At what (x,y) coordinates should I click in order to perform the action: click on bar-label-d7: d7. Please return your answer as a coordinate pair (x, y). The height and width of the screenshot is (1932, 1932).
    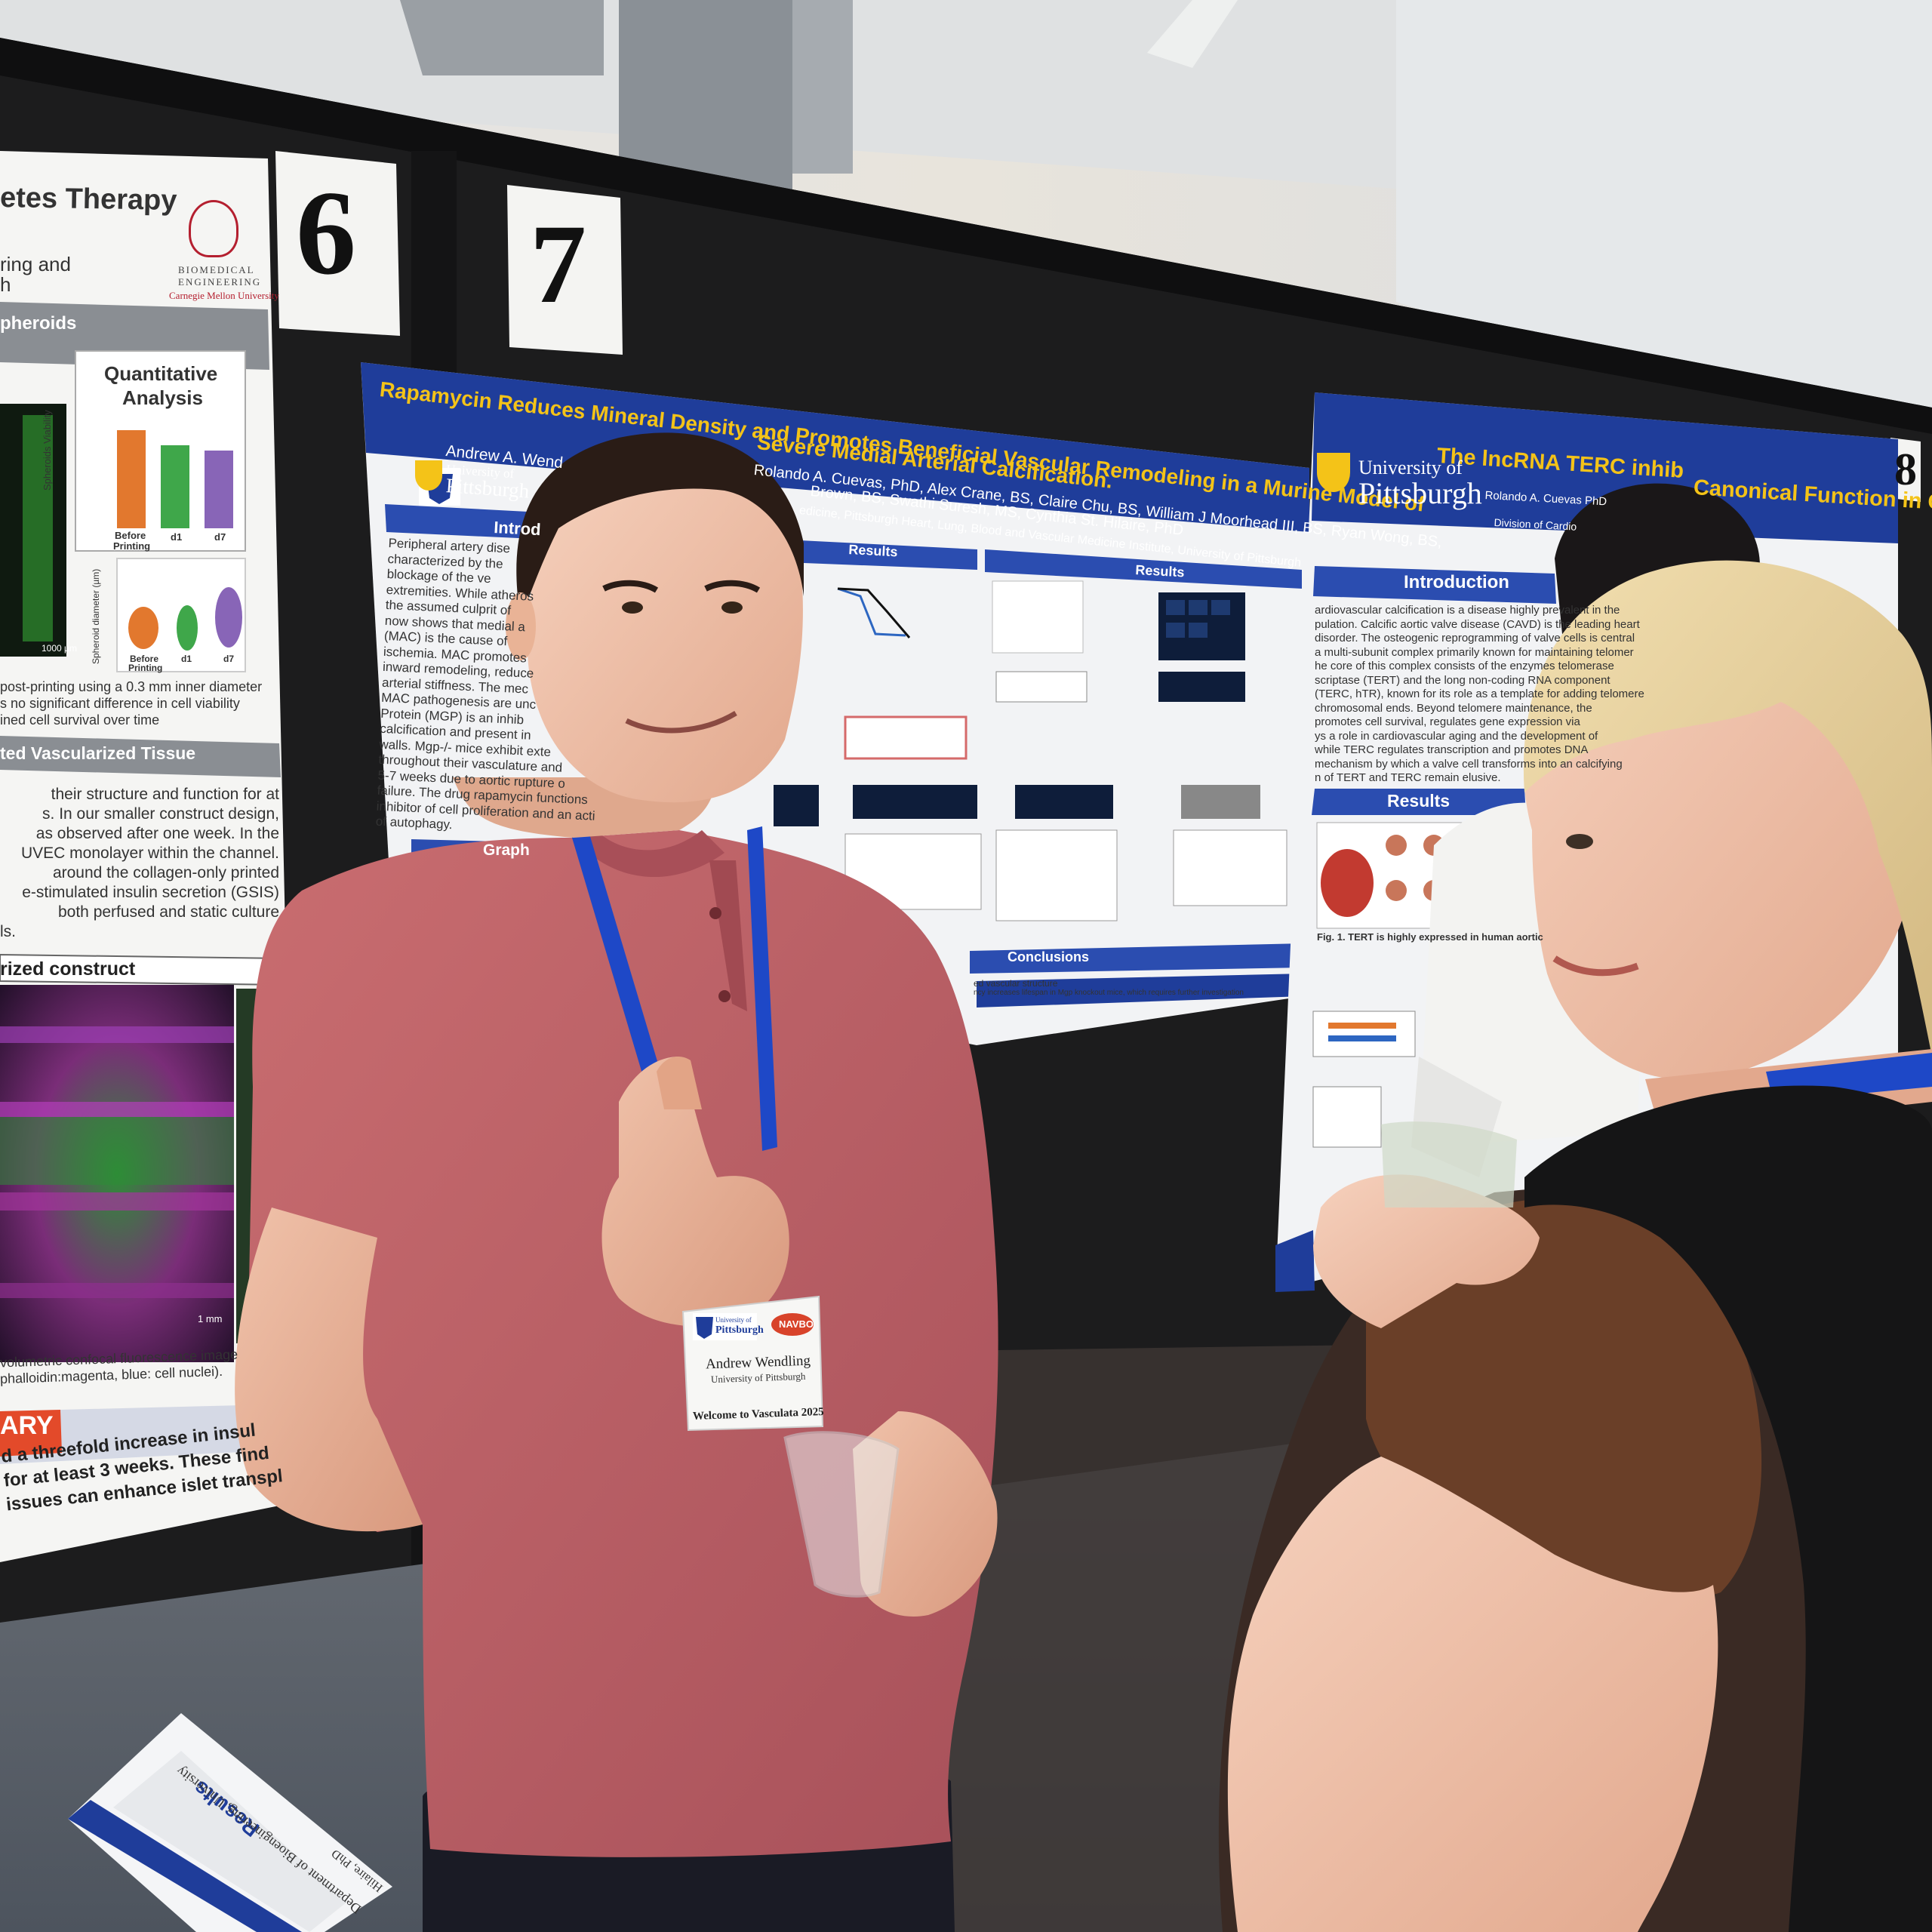
    Looking at the image, I should click on (220, 537).